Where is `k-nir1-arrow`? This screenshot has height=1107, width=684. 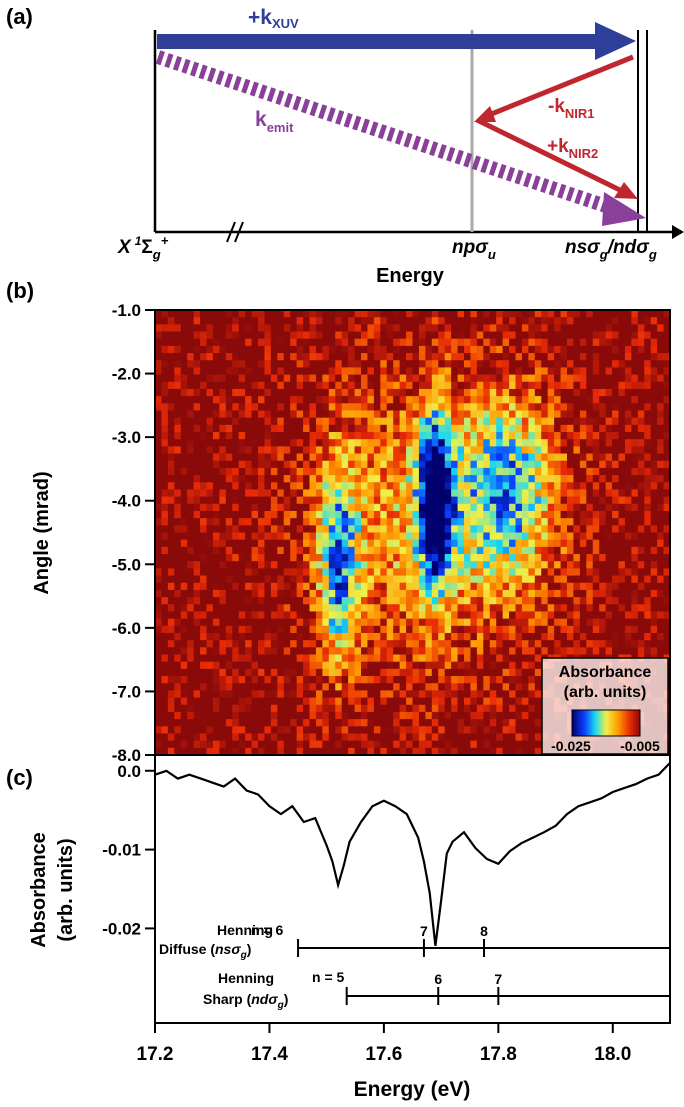
k-nir1-arrow is located at coordinates (558, 87).